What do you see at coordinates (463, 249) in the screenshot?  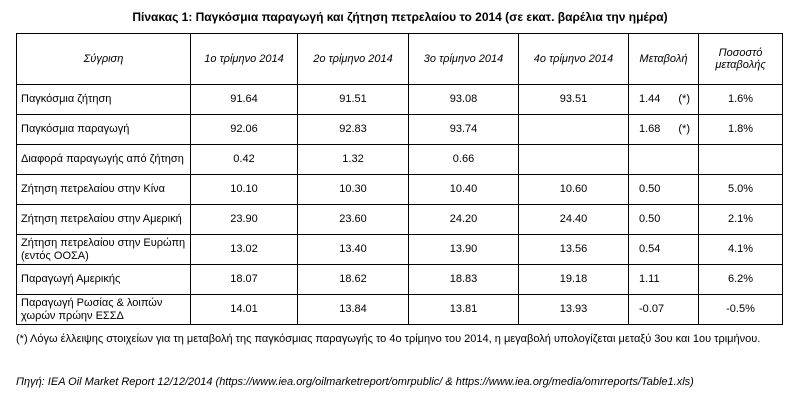 I see `value-cell: 13.90` at bounding box center [463, 249].